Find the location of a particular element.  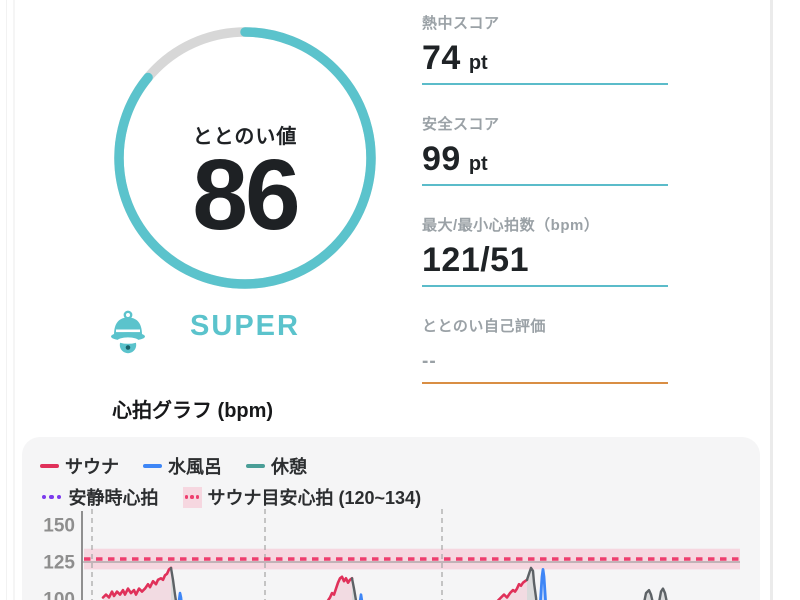

rest-line-swatch is located at coordinates (255, 466).